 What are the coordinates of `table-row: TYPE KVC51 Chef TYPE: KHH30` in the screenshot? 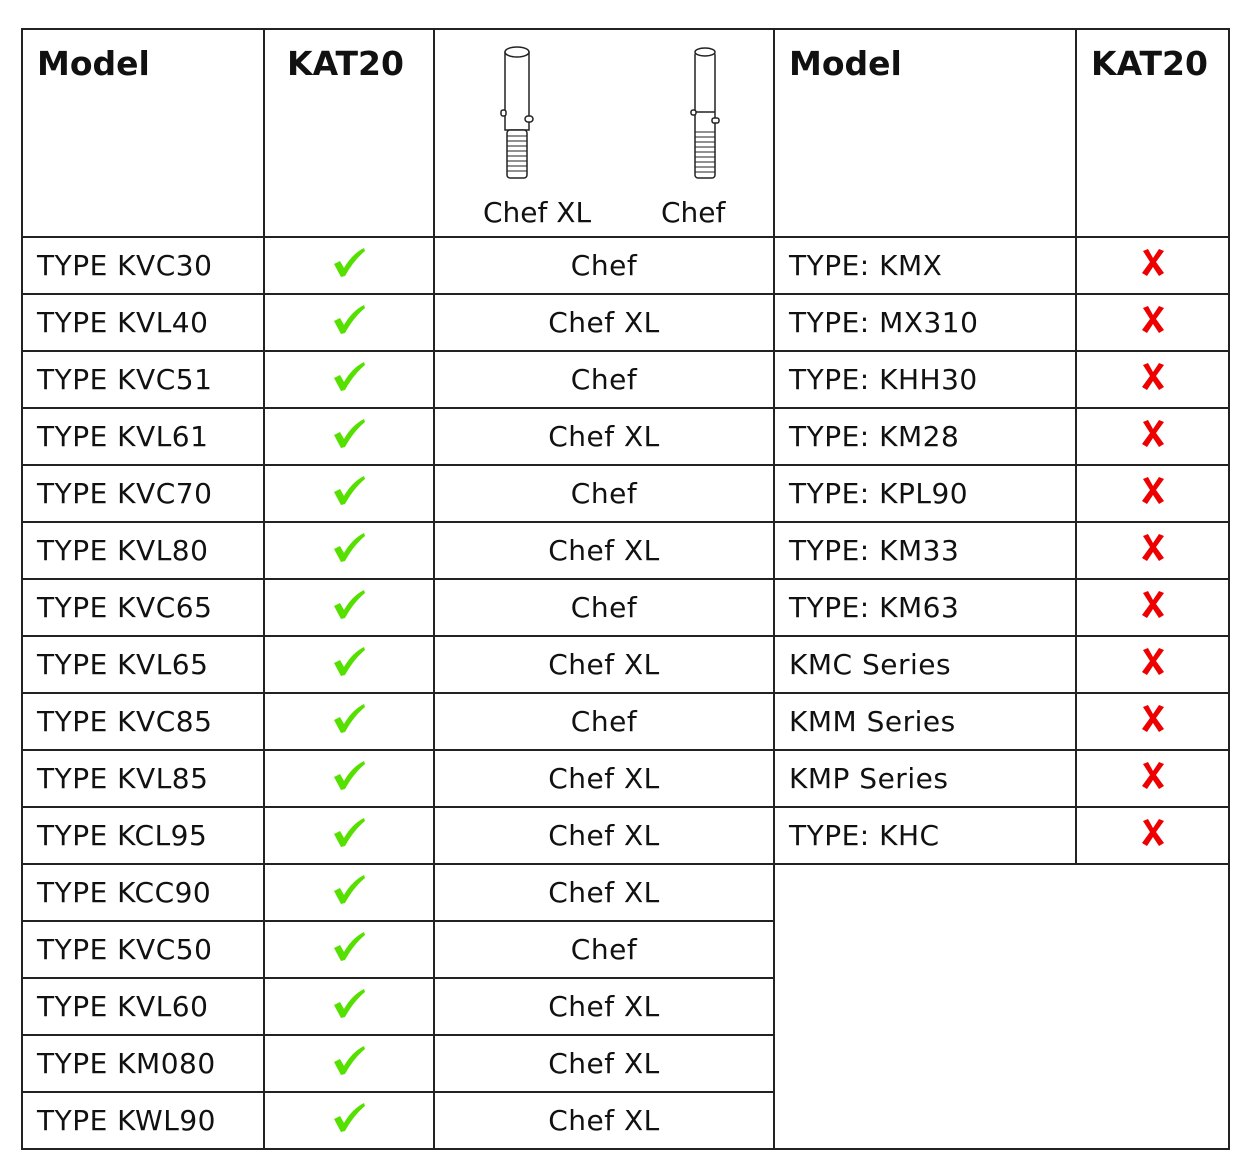 It's located at (625, 379).